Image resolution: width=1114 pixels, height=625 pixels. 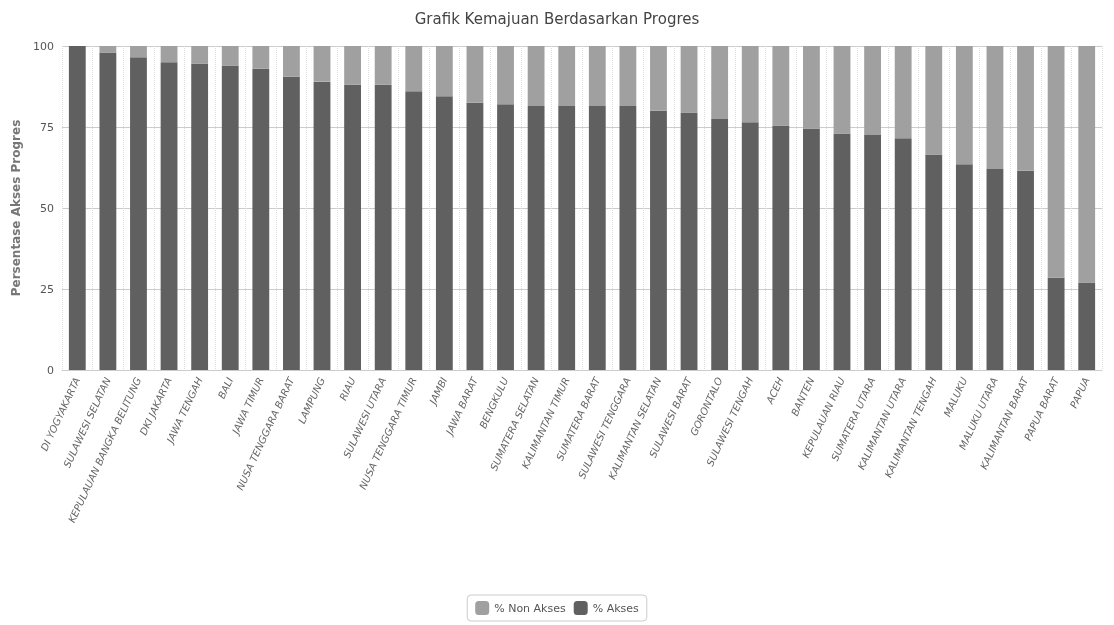 What do you see at coordinates (775, 391) in the screenshot?
I see `x-tick-label: ACEH` at bounding box center [775, 391].